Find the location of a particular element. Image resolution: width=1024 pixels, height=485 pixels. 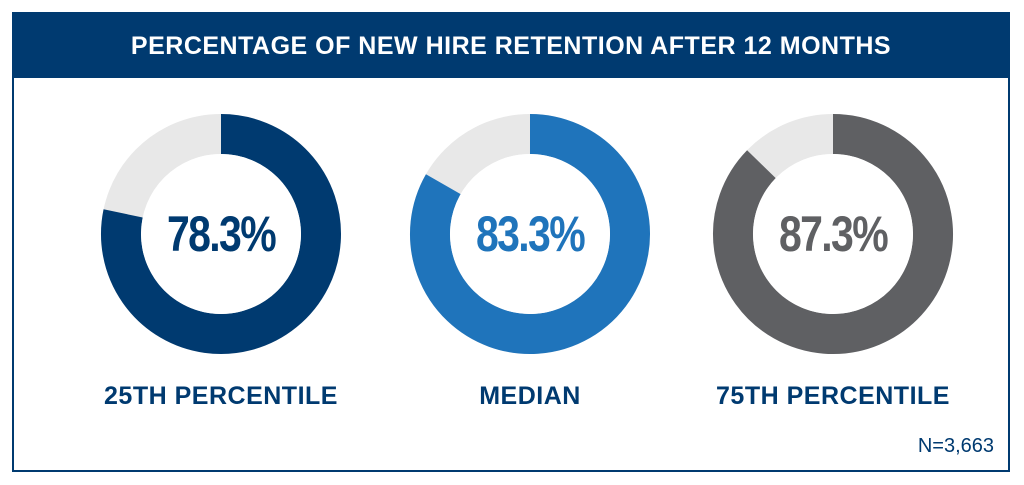

value-label-75th: 87.3% is located at coordinates (833, 234).